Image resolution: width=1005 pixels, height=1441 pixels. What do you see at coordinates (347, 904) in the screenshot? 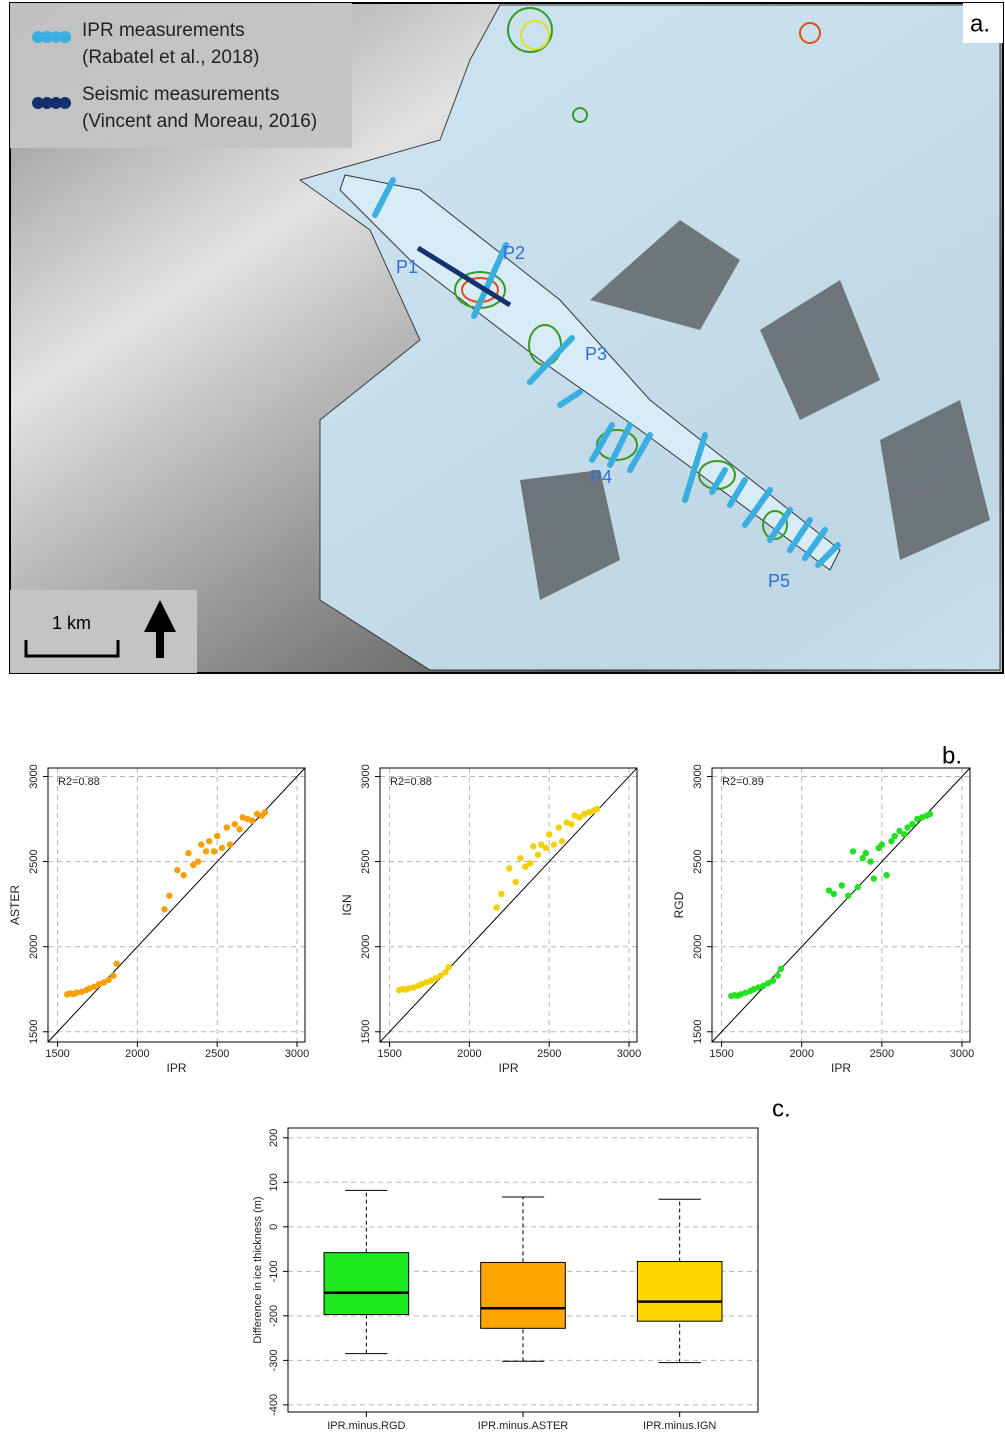
I see `y-axis-label: IGN` at bounding box center [347, 904].